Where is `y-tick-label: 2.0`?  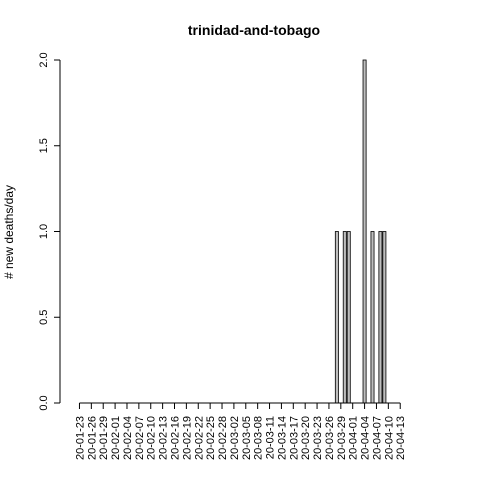 y-tick-label: 2.0 is located at coordinates (44, 59).